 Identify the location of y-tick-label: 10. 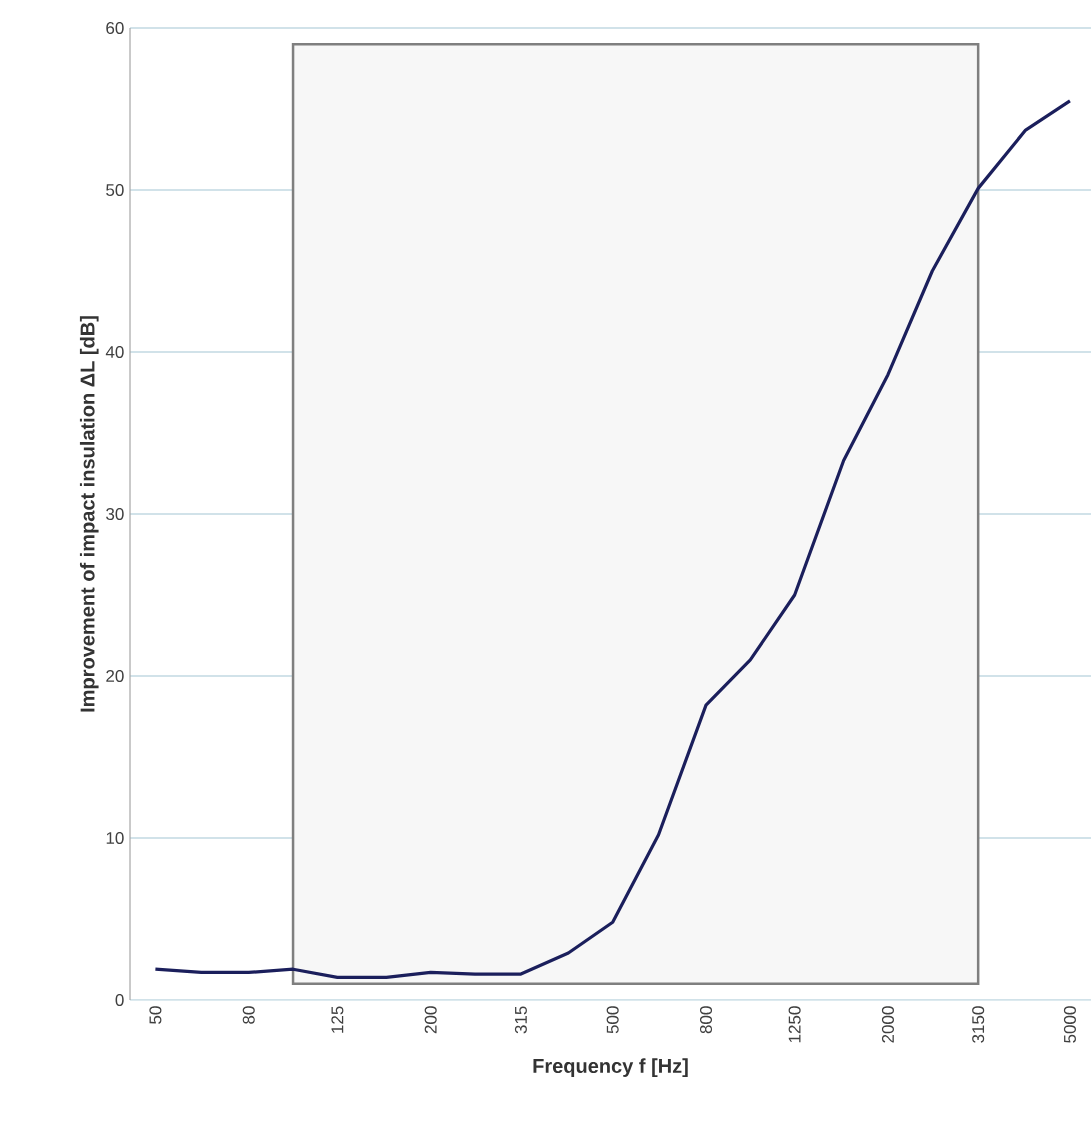
(115, 838).